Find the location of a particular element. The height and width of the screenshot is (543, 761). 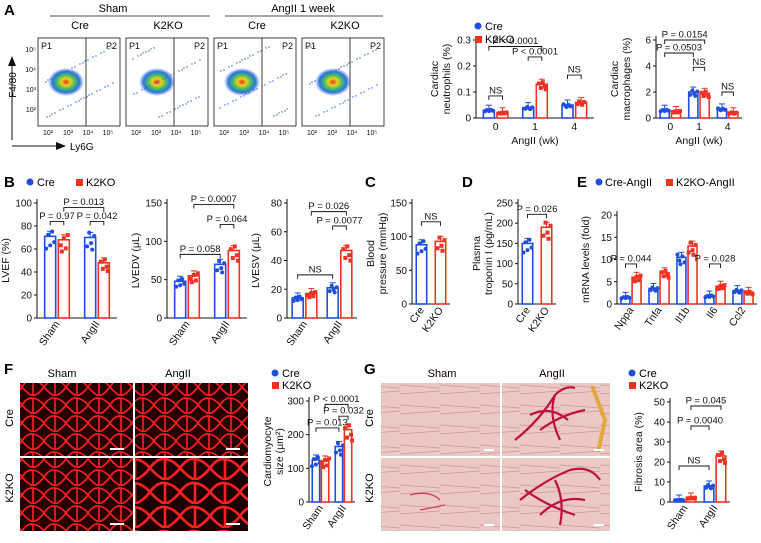

panel-letter-c: C is located at coordinates (370, 182).